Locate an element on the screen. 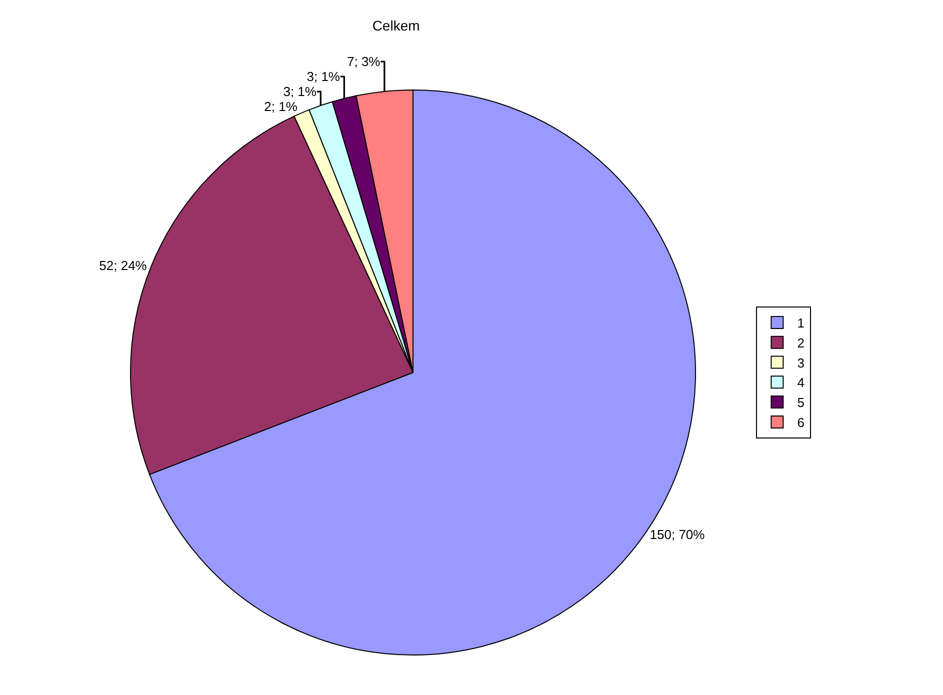 This screenshot has height=695, width=943. data-label: 7; 3% is located at coordinates (363, 62).